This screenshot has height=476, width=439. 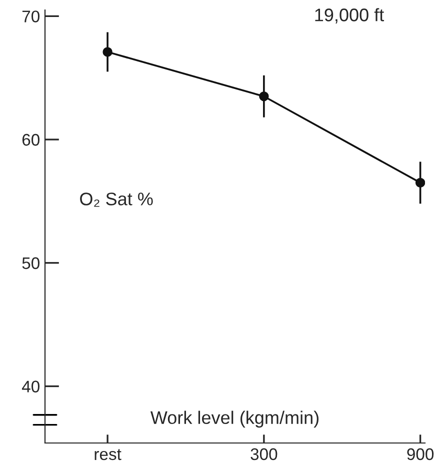 What do you see at coordinates (264, 454) in the screenshot?
I see `x-tick-label: 300` at bounding box center [264, 454].